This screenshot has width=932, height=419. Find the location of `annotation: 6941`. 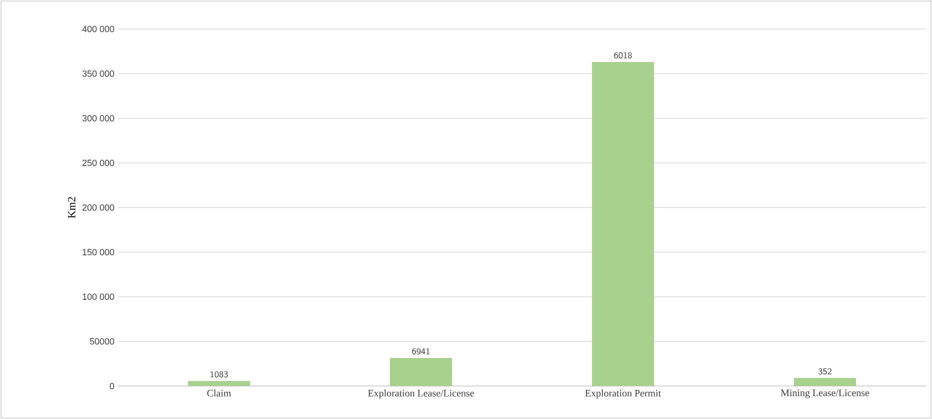

annotation: 6941 is located at coordinates (421, 351).